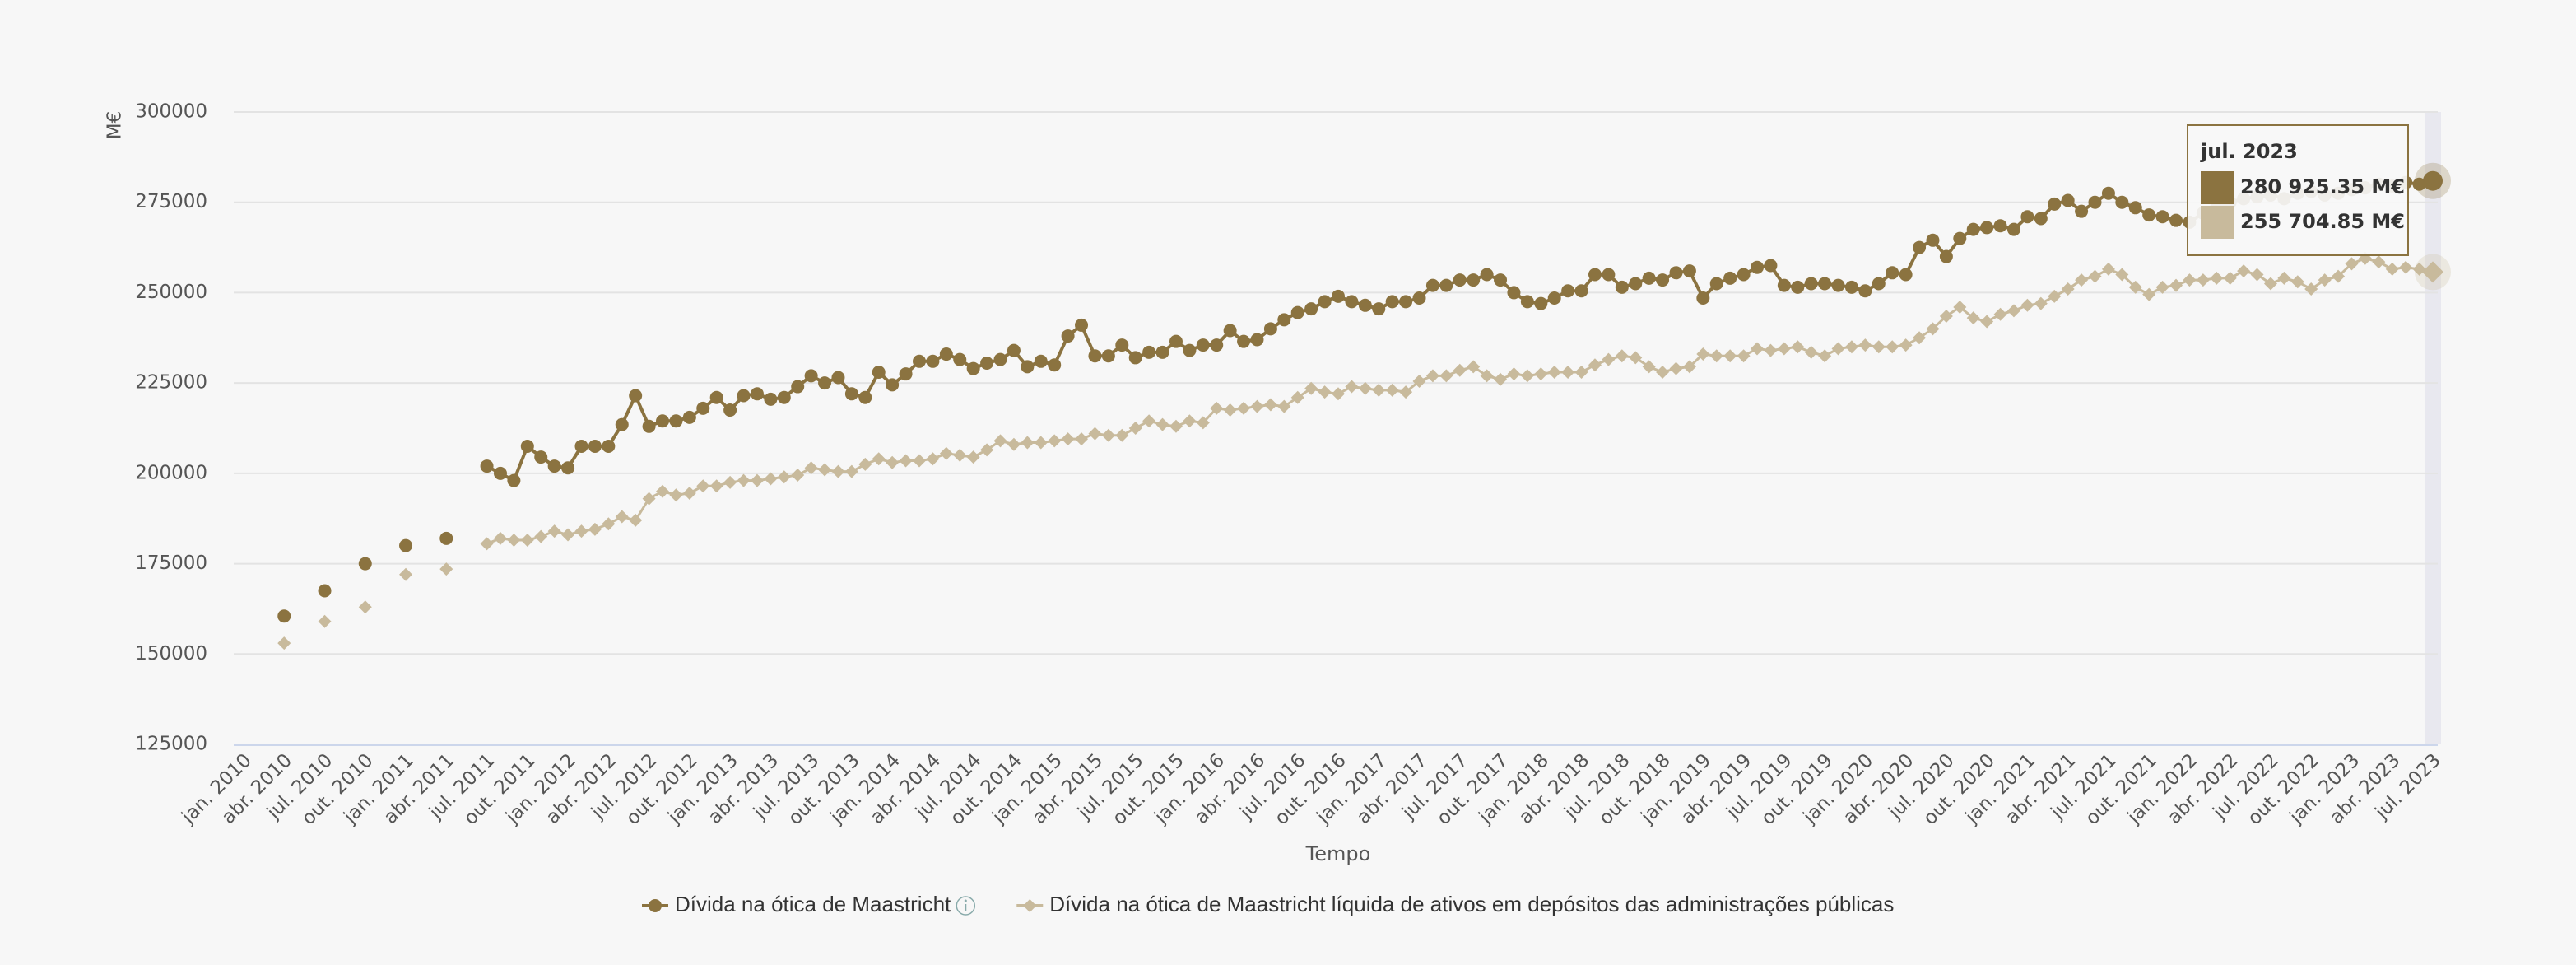  Describe the element at coordinates (809, 904) in the screenshot. I see `legend-item: Dívida na ótica de Maastricht` at that location.